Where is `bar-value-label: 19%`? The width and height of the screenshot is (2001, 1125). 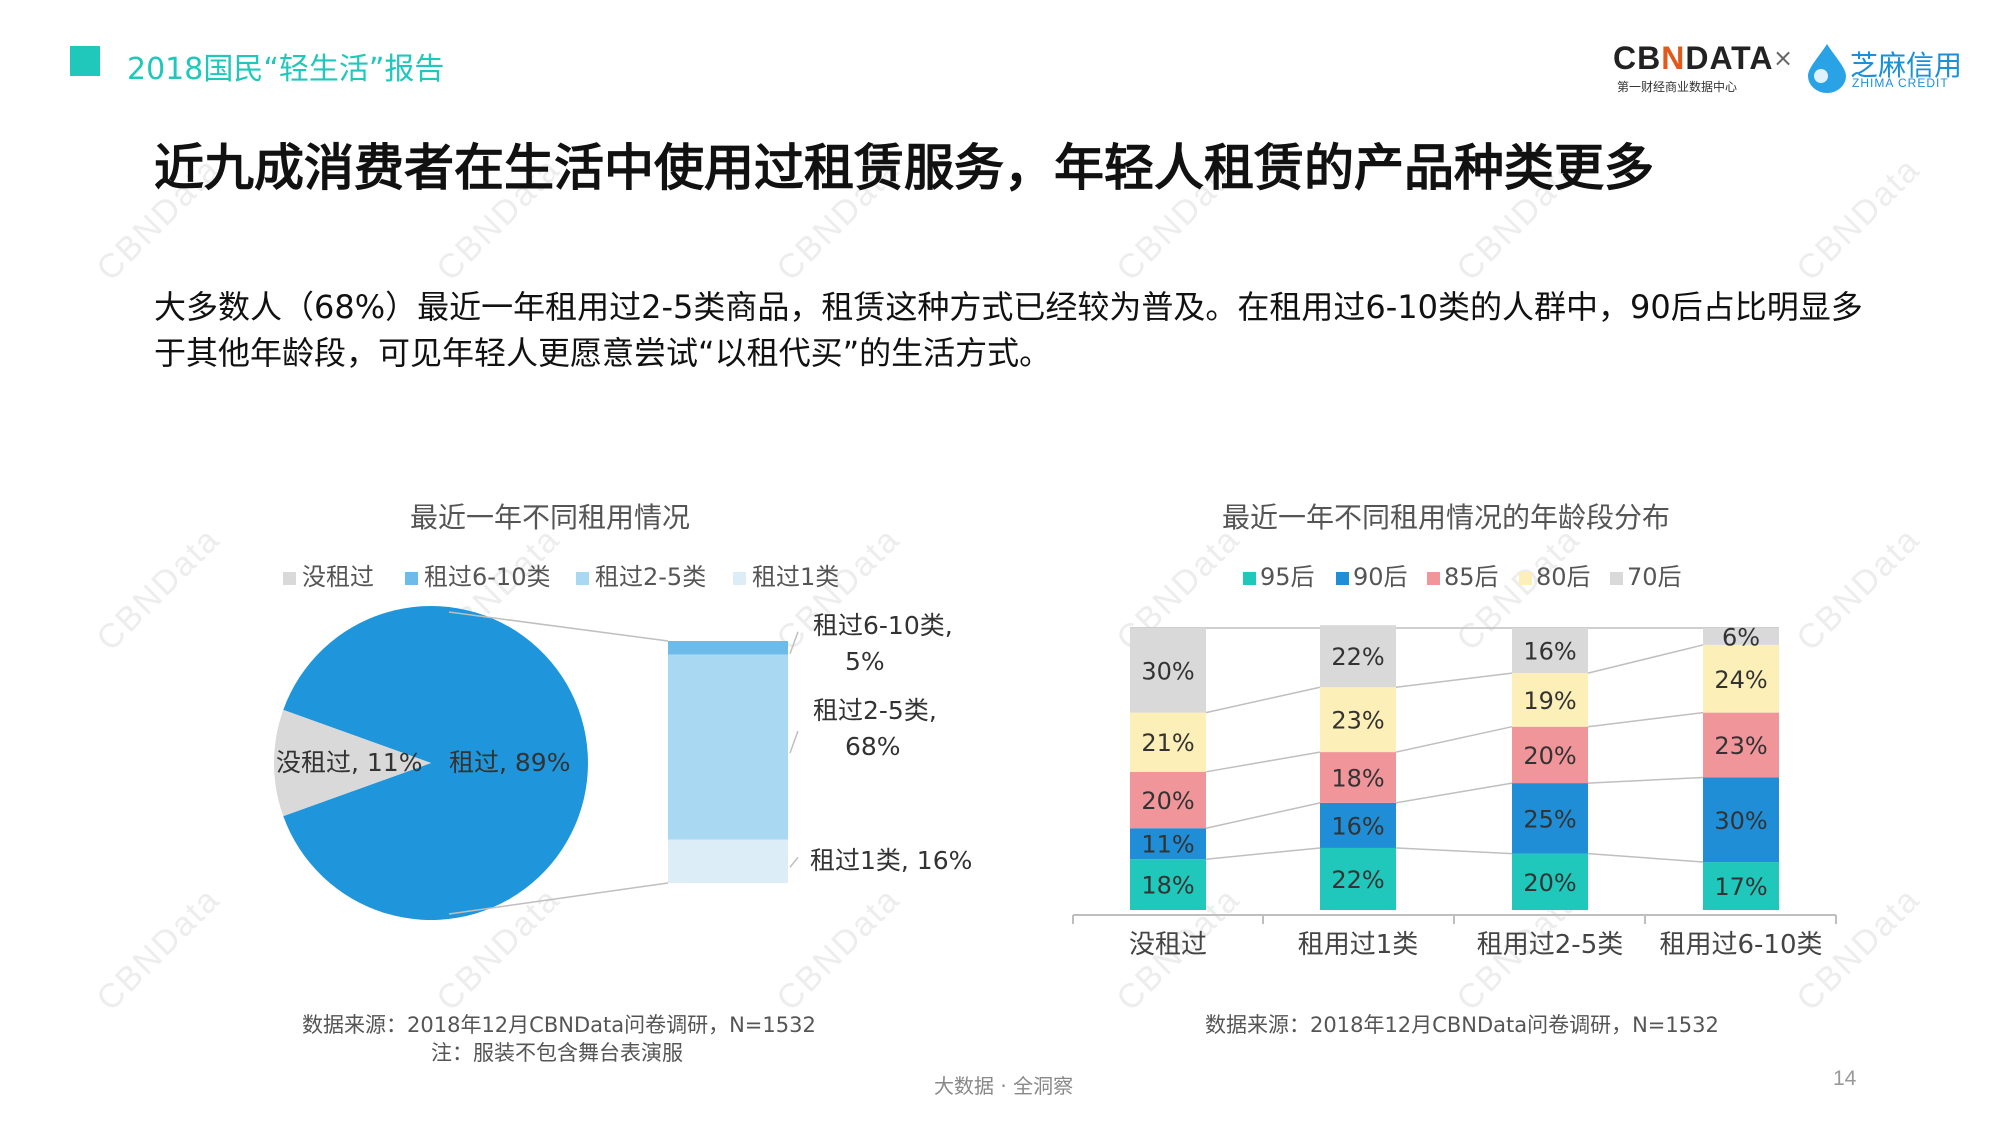 bar-value-label: 19% is located at coordinates (1549, 701).